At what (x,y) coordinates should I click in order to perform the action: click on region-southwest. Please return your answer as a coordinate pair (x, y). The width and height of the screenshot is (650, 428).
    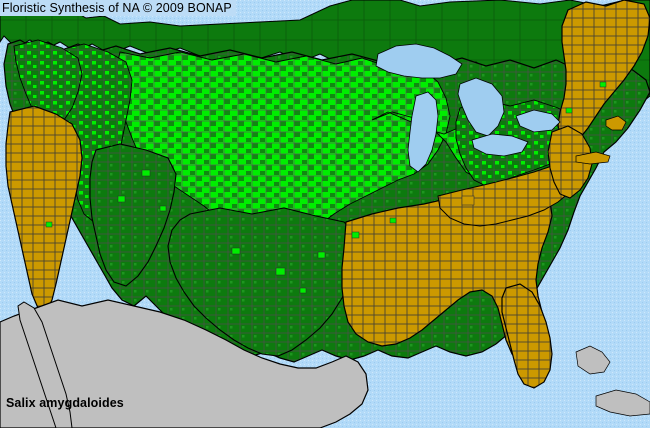
    Looking at the image, I should click on (133, 215).